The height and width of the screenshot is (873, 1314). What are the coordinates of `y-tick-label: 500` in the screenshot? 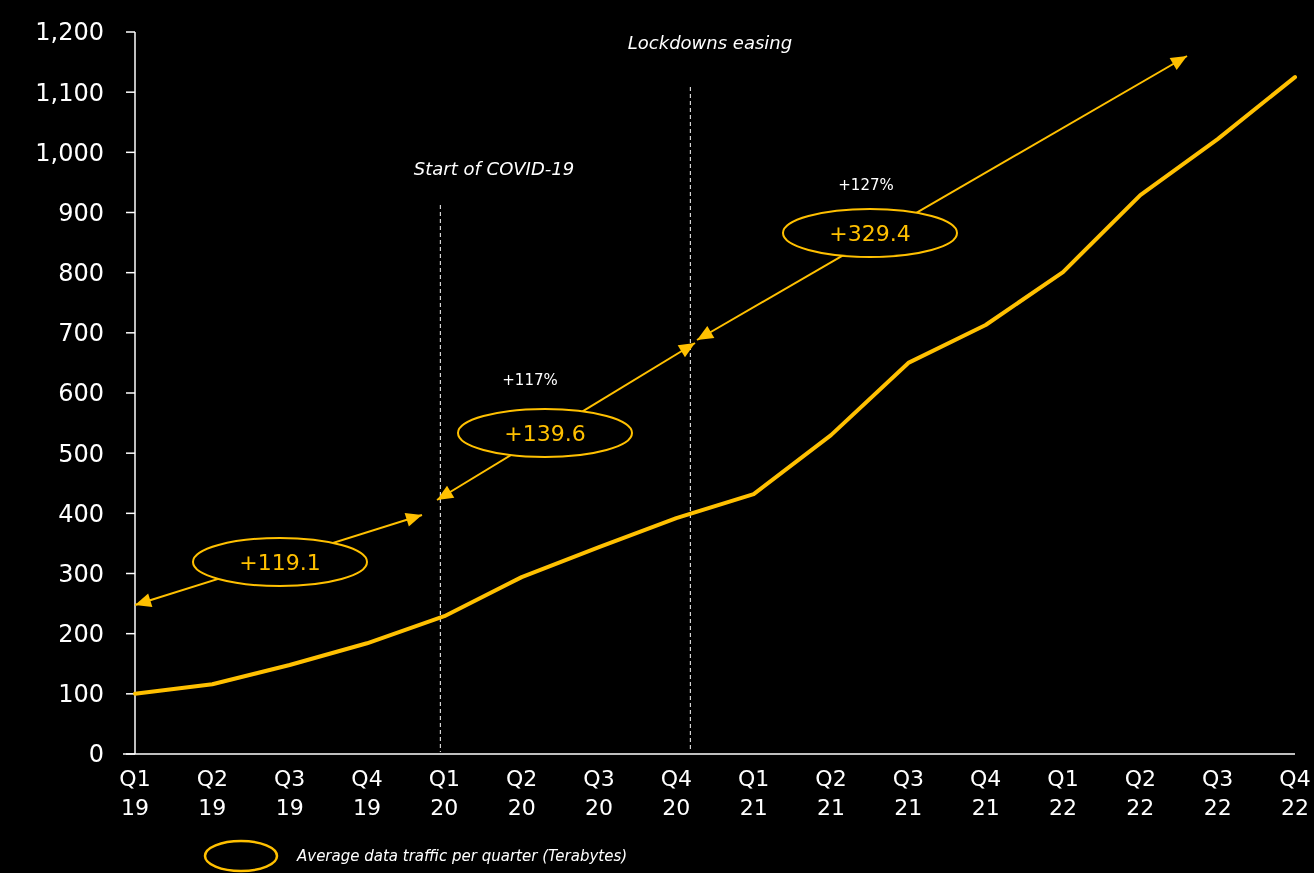 It's located at (81, 453).